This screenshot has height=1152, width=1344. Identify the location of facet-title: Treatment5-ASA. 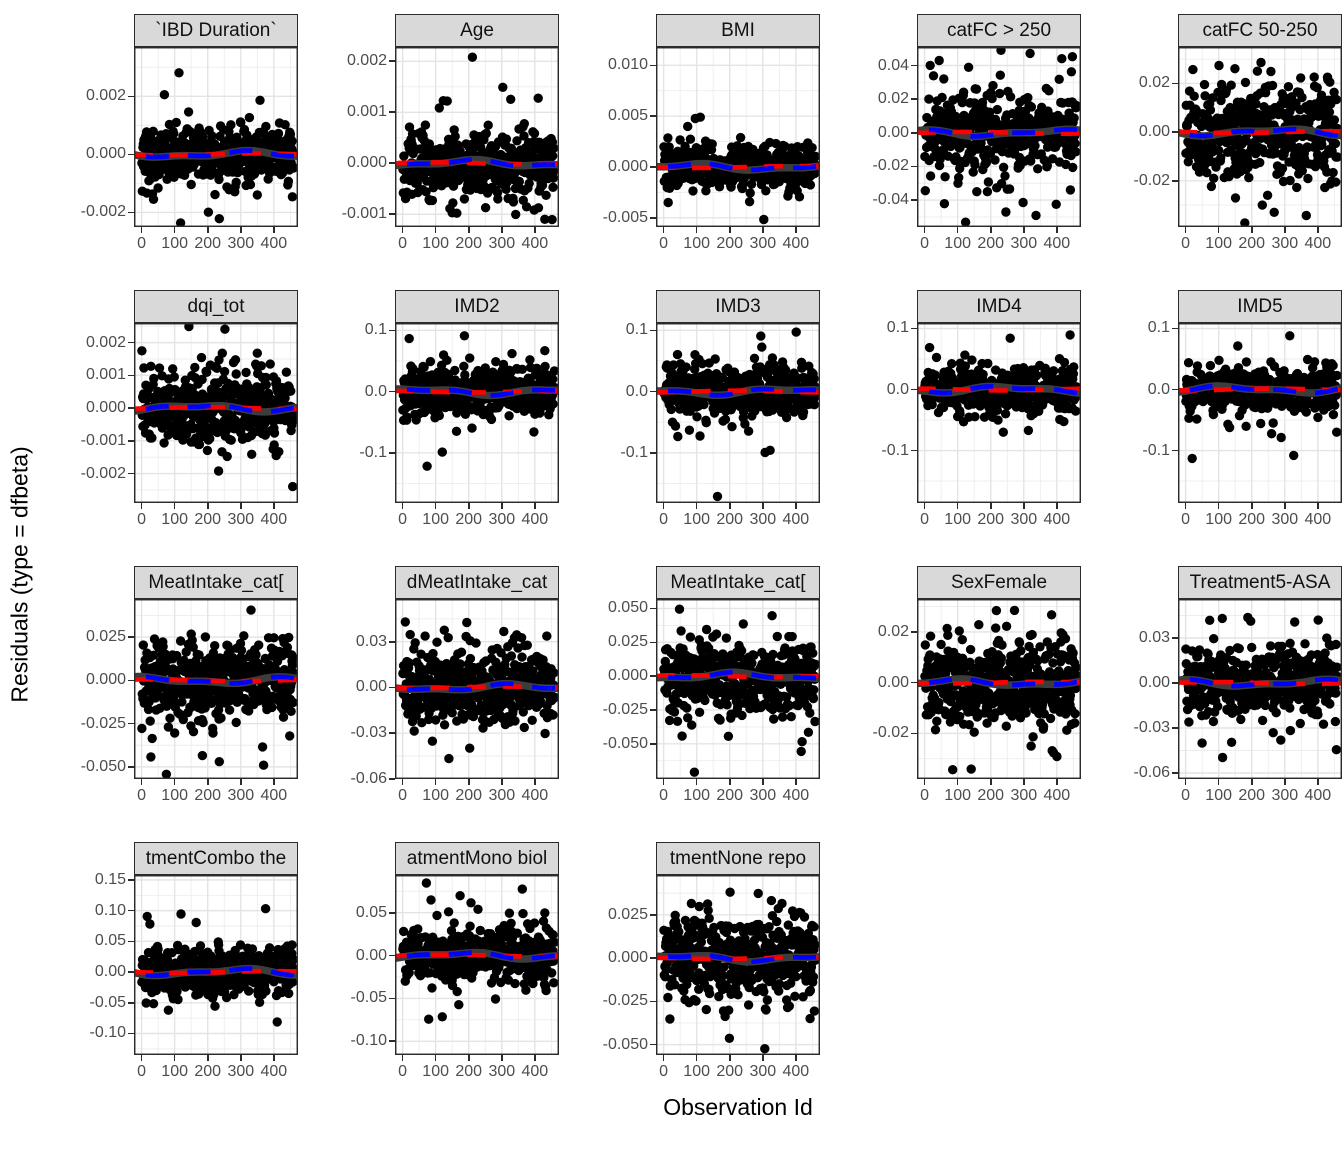
(1260, 582).